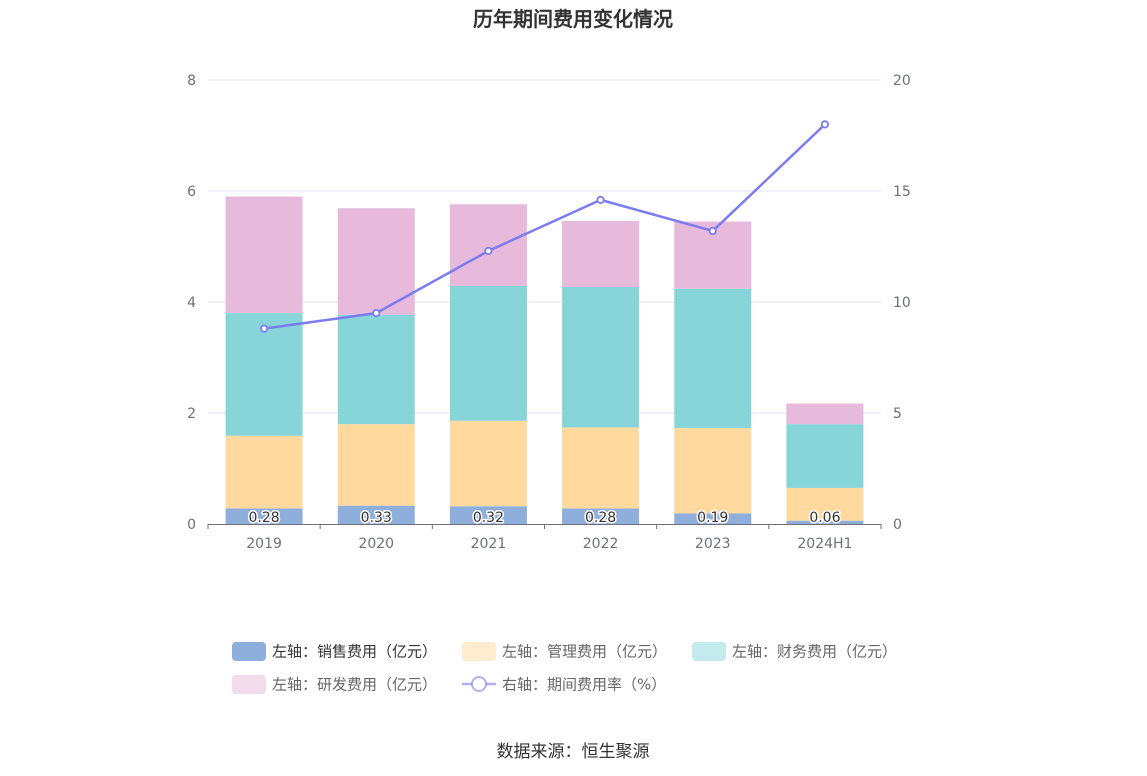 The width and height of the screenshot is (1147, 776). Describe the element at coordinates (191, 303) in the screenshot. I see `left-axis-tick: 4` at that location.